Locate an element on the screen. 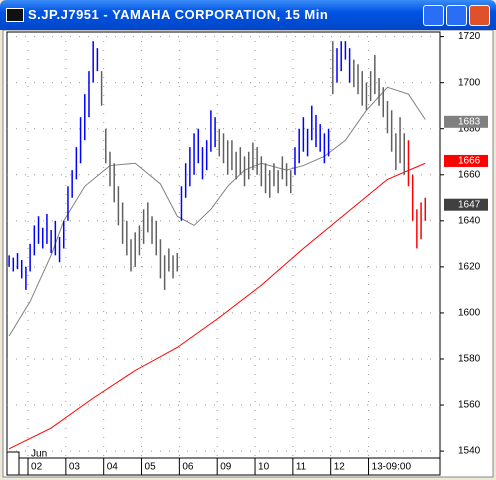  x-tick-label: 11 is located at coordinates (301, 467).